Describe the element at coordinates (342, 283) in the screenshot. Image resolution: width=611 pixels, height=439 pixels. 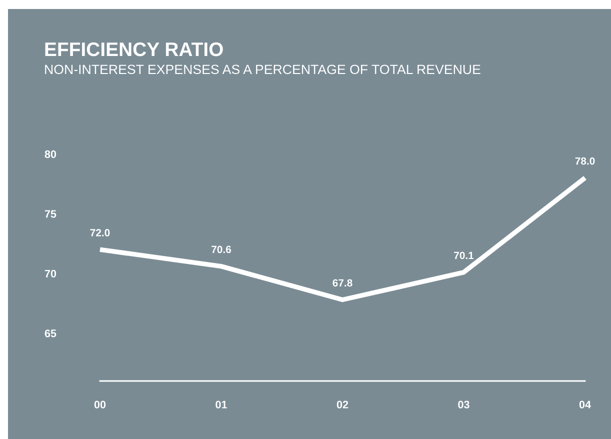
I see `data-label: 67.8` at that location.